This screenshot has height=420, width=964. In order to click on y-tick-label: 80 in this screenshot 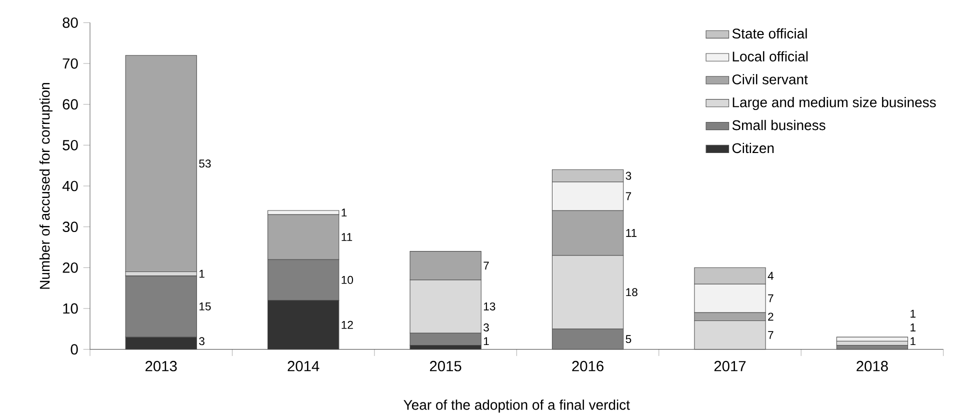, I will do `click(70, 22)`.